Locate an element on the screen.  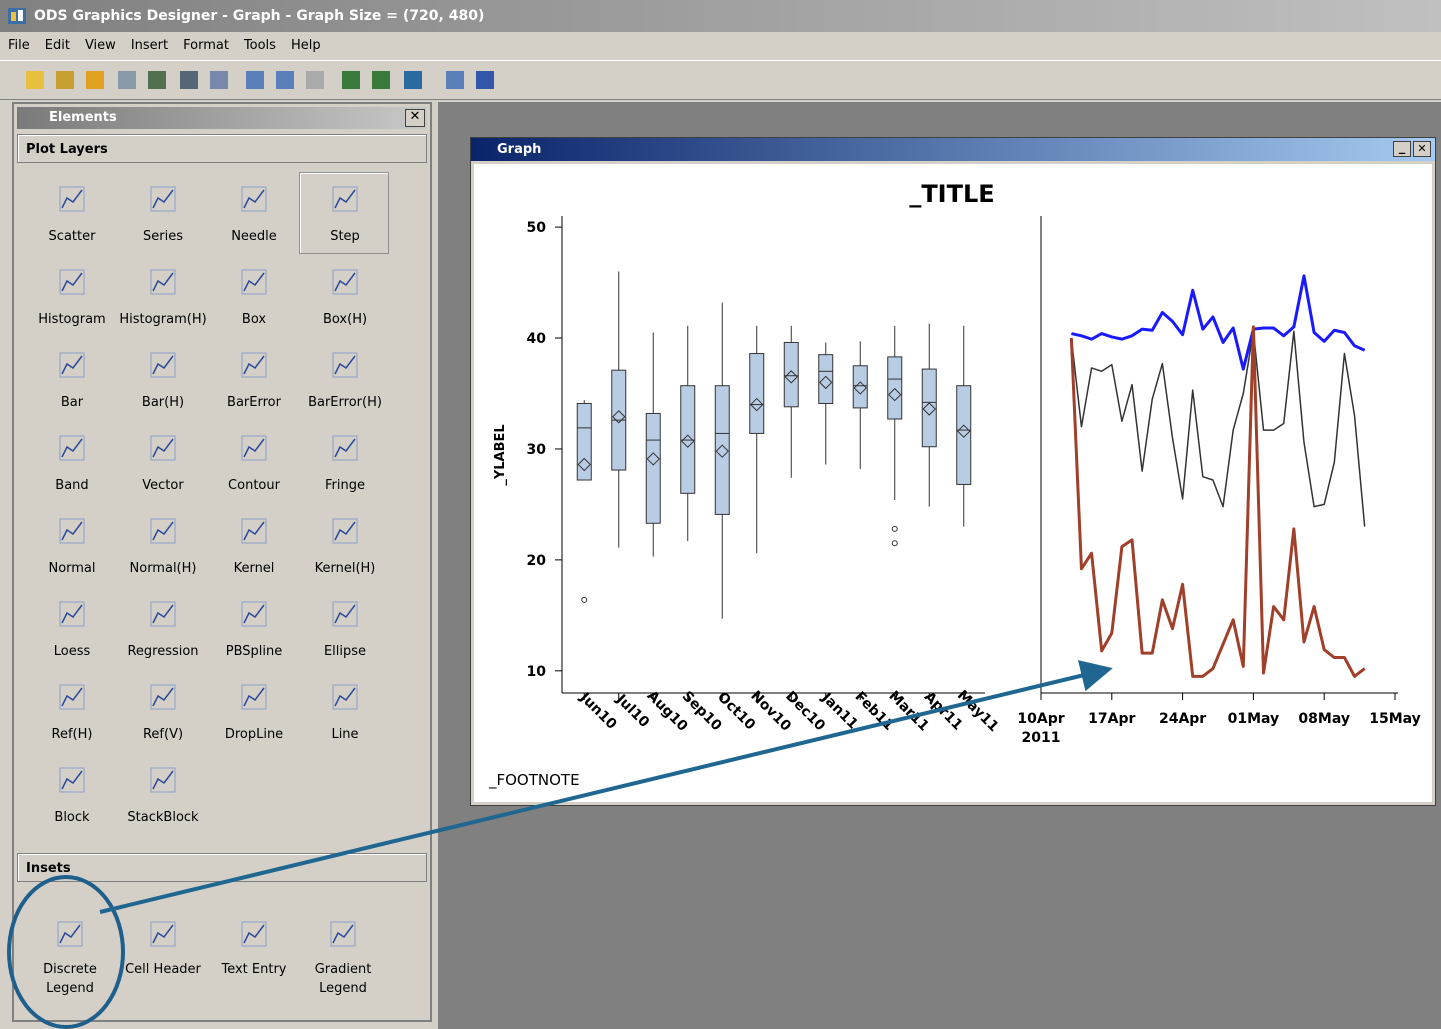
plot-layer-item: BarError is located at coordinates (254, 402).